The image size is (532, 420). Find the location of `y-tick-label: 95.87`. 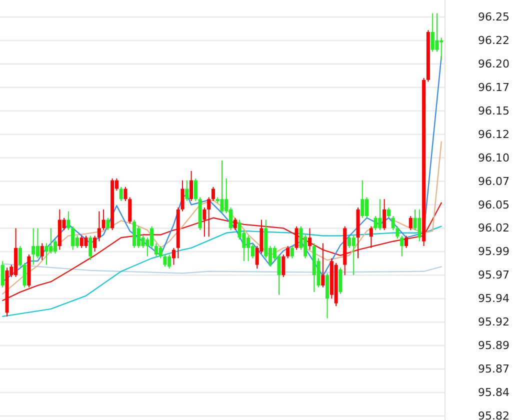

y-tick-label: 95.87 is located at coordinates (494, 369).